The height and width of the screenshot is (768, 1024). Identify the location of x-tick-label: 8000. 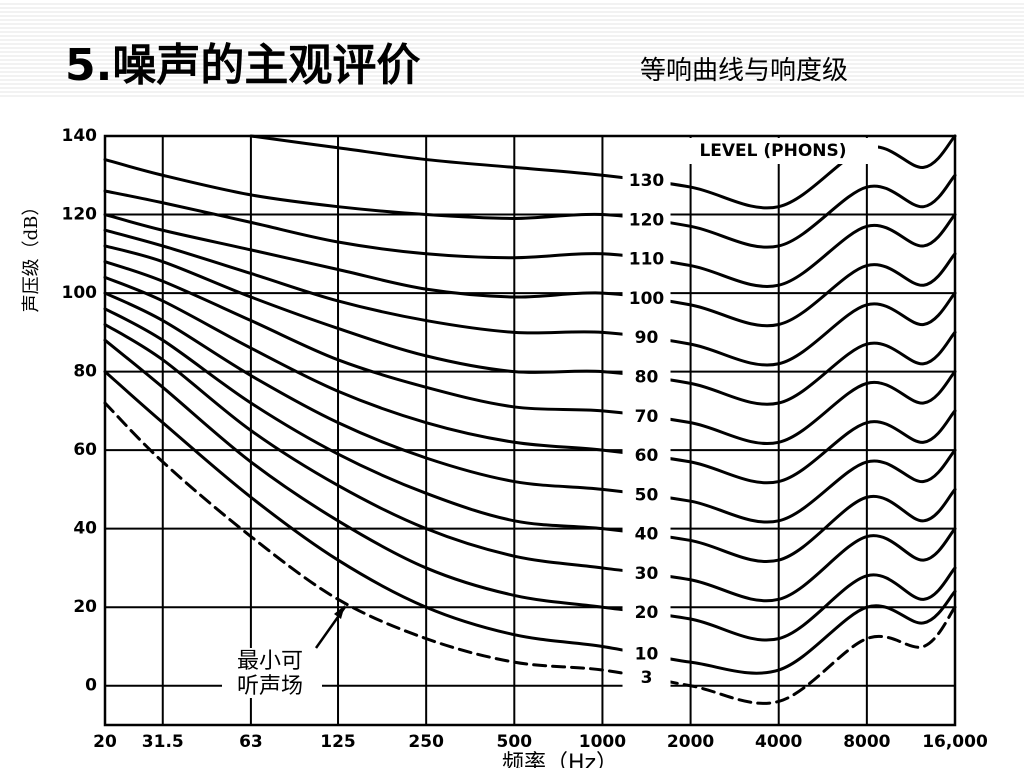
(866, 742).